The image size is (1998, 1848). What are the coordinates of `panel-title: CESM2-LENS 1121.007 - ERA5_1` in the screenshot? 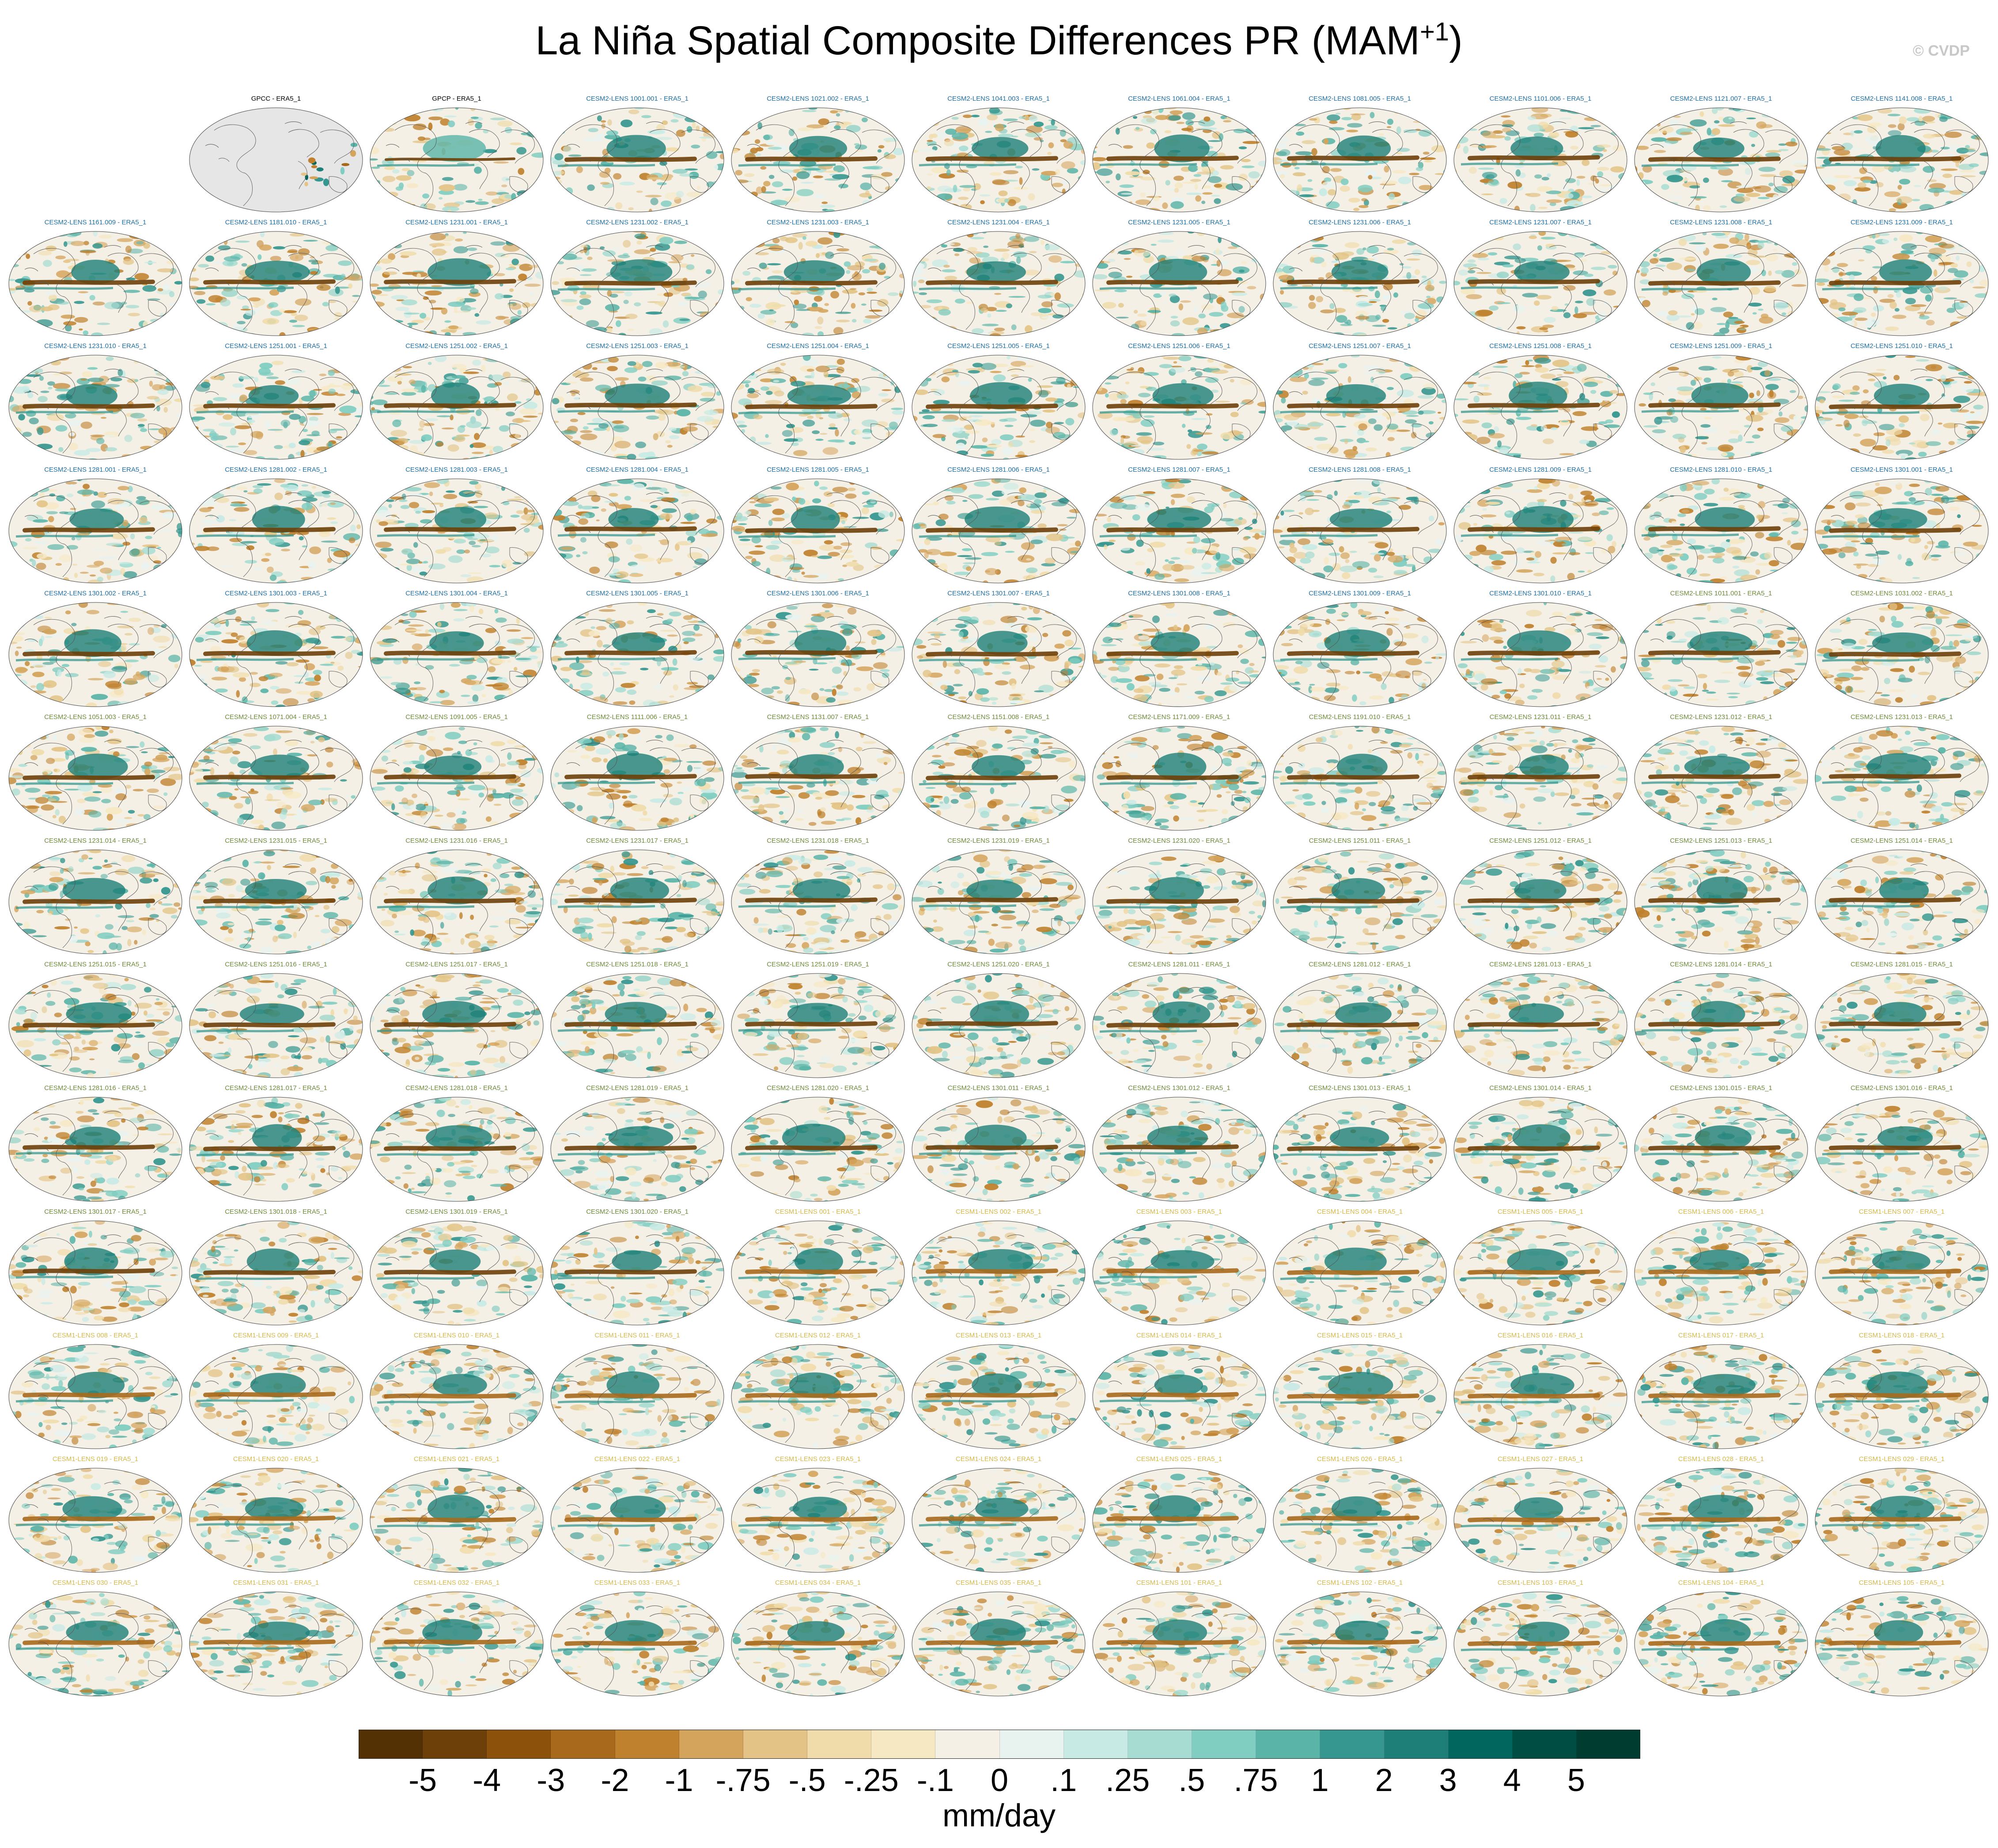 It's located at (1721, 99).